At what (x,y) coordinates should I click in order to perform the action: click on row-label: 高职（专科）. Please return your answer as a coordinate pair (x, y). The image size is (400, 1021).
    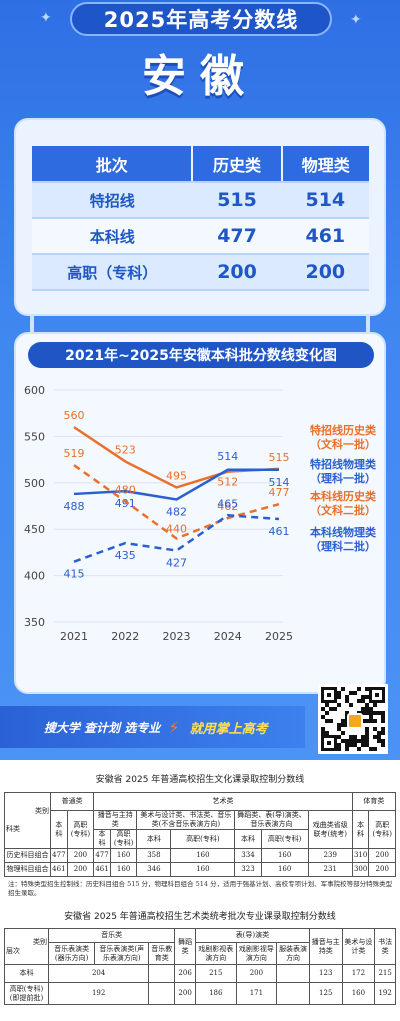
    Looking at the image, I should click on (112, 272).